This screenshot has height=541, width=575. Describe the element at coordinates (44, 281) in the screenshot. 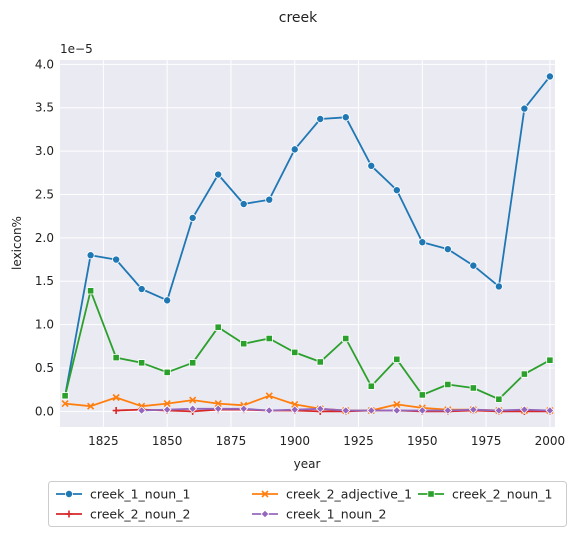

I see `y-tick-label: 1.5` at that location.